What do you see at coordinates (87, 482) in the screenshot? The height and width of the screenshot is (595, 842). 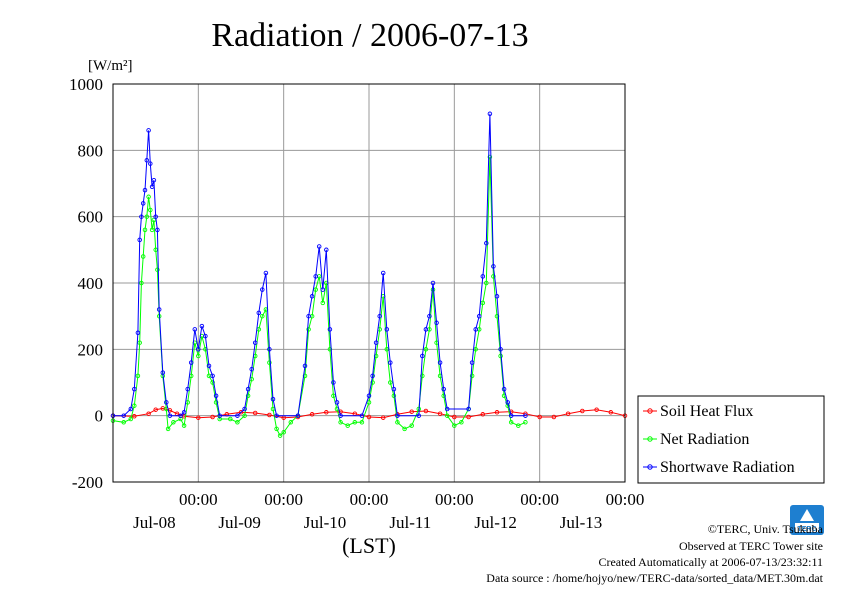 I see `y-tick-label: -200` at bounding box center [87, 482].